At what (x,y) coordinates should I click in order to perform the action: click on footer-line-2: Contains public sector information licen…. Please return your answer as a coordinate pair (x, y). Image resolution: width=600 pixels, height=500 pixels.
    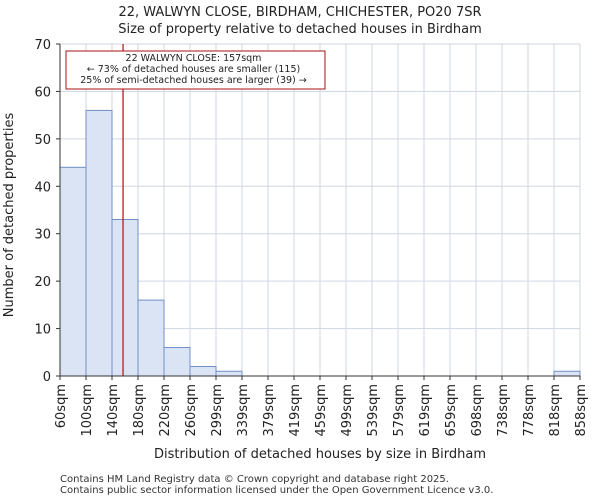
    Looking at the image, I should click on (277, 490).